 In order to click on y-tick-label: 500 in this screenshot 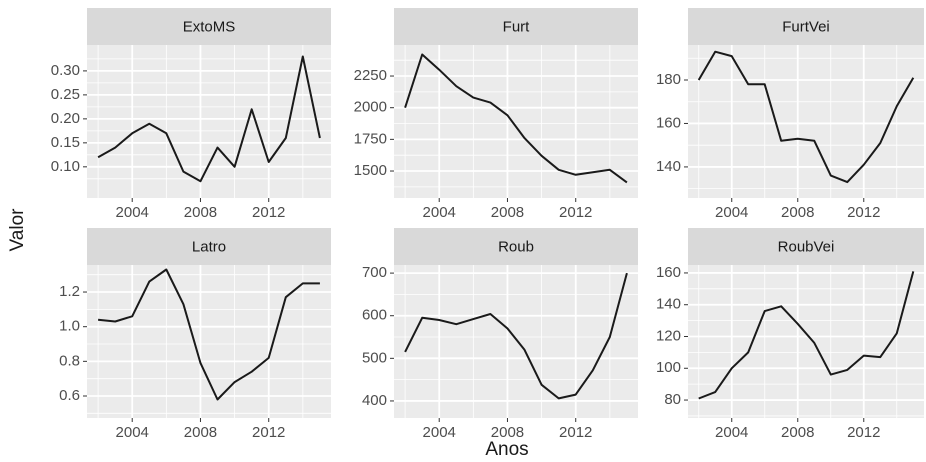, I will do `click(374, 357)`.